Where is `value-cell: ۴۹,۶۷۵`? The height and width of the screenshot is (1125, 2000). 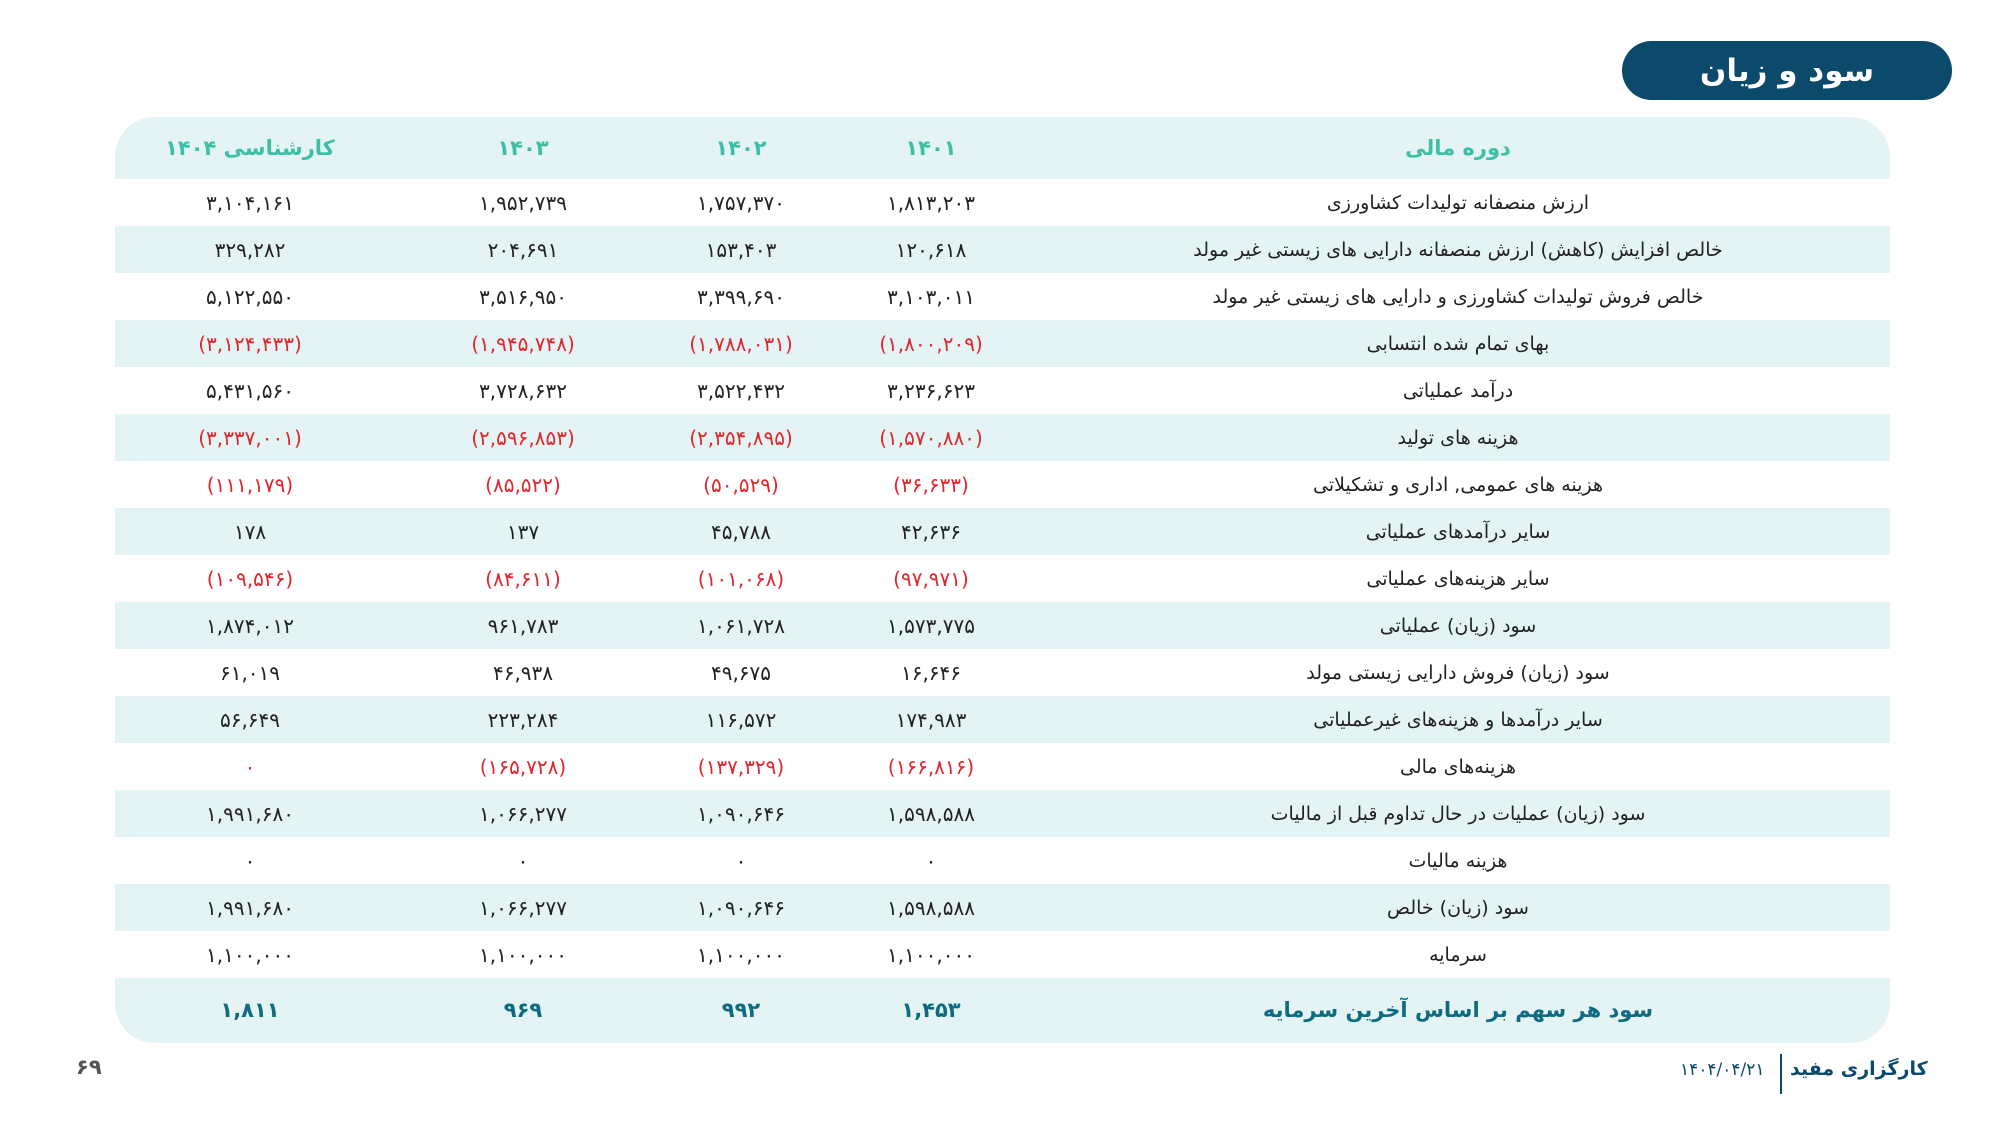
value-cell: ۴۹,۶۷۵ is located at coordinates (741, 672).